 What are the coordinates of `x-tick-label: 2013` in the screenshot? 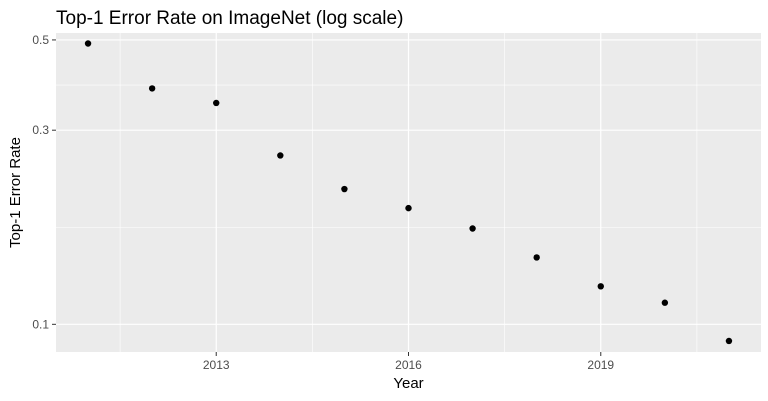 It's located at (216, 365).